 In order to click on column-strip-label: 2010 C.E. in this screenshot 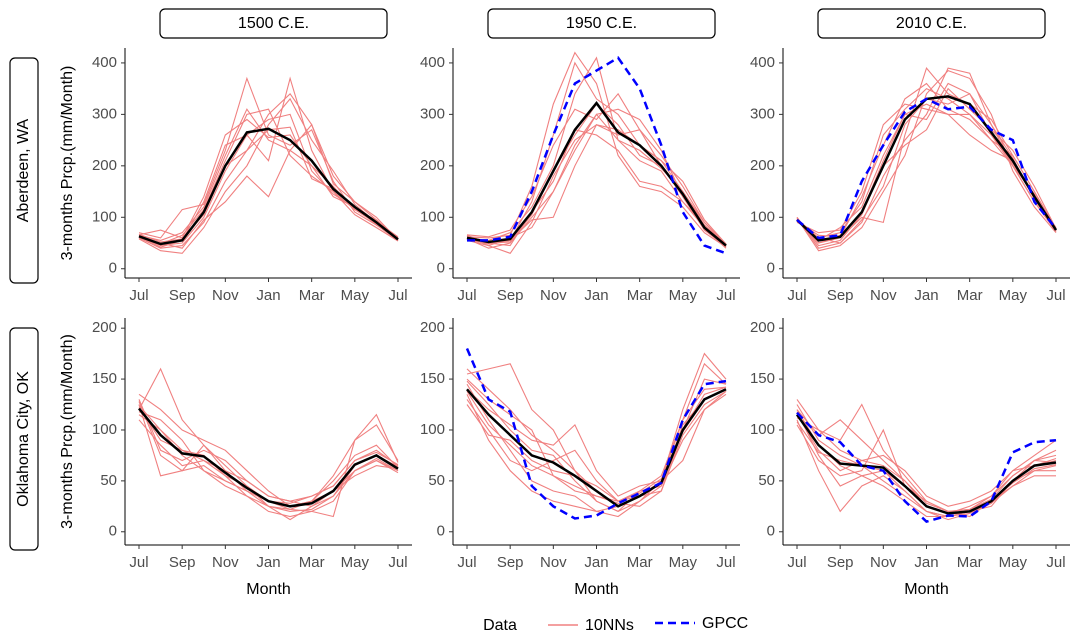, I will do `click(931, 23)`.